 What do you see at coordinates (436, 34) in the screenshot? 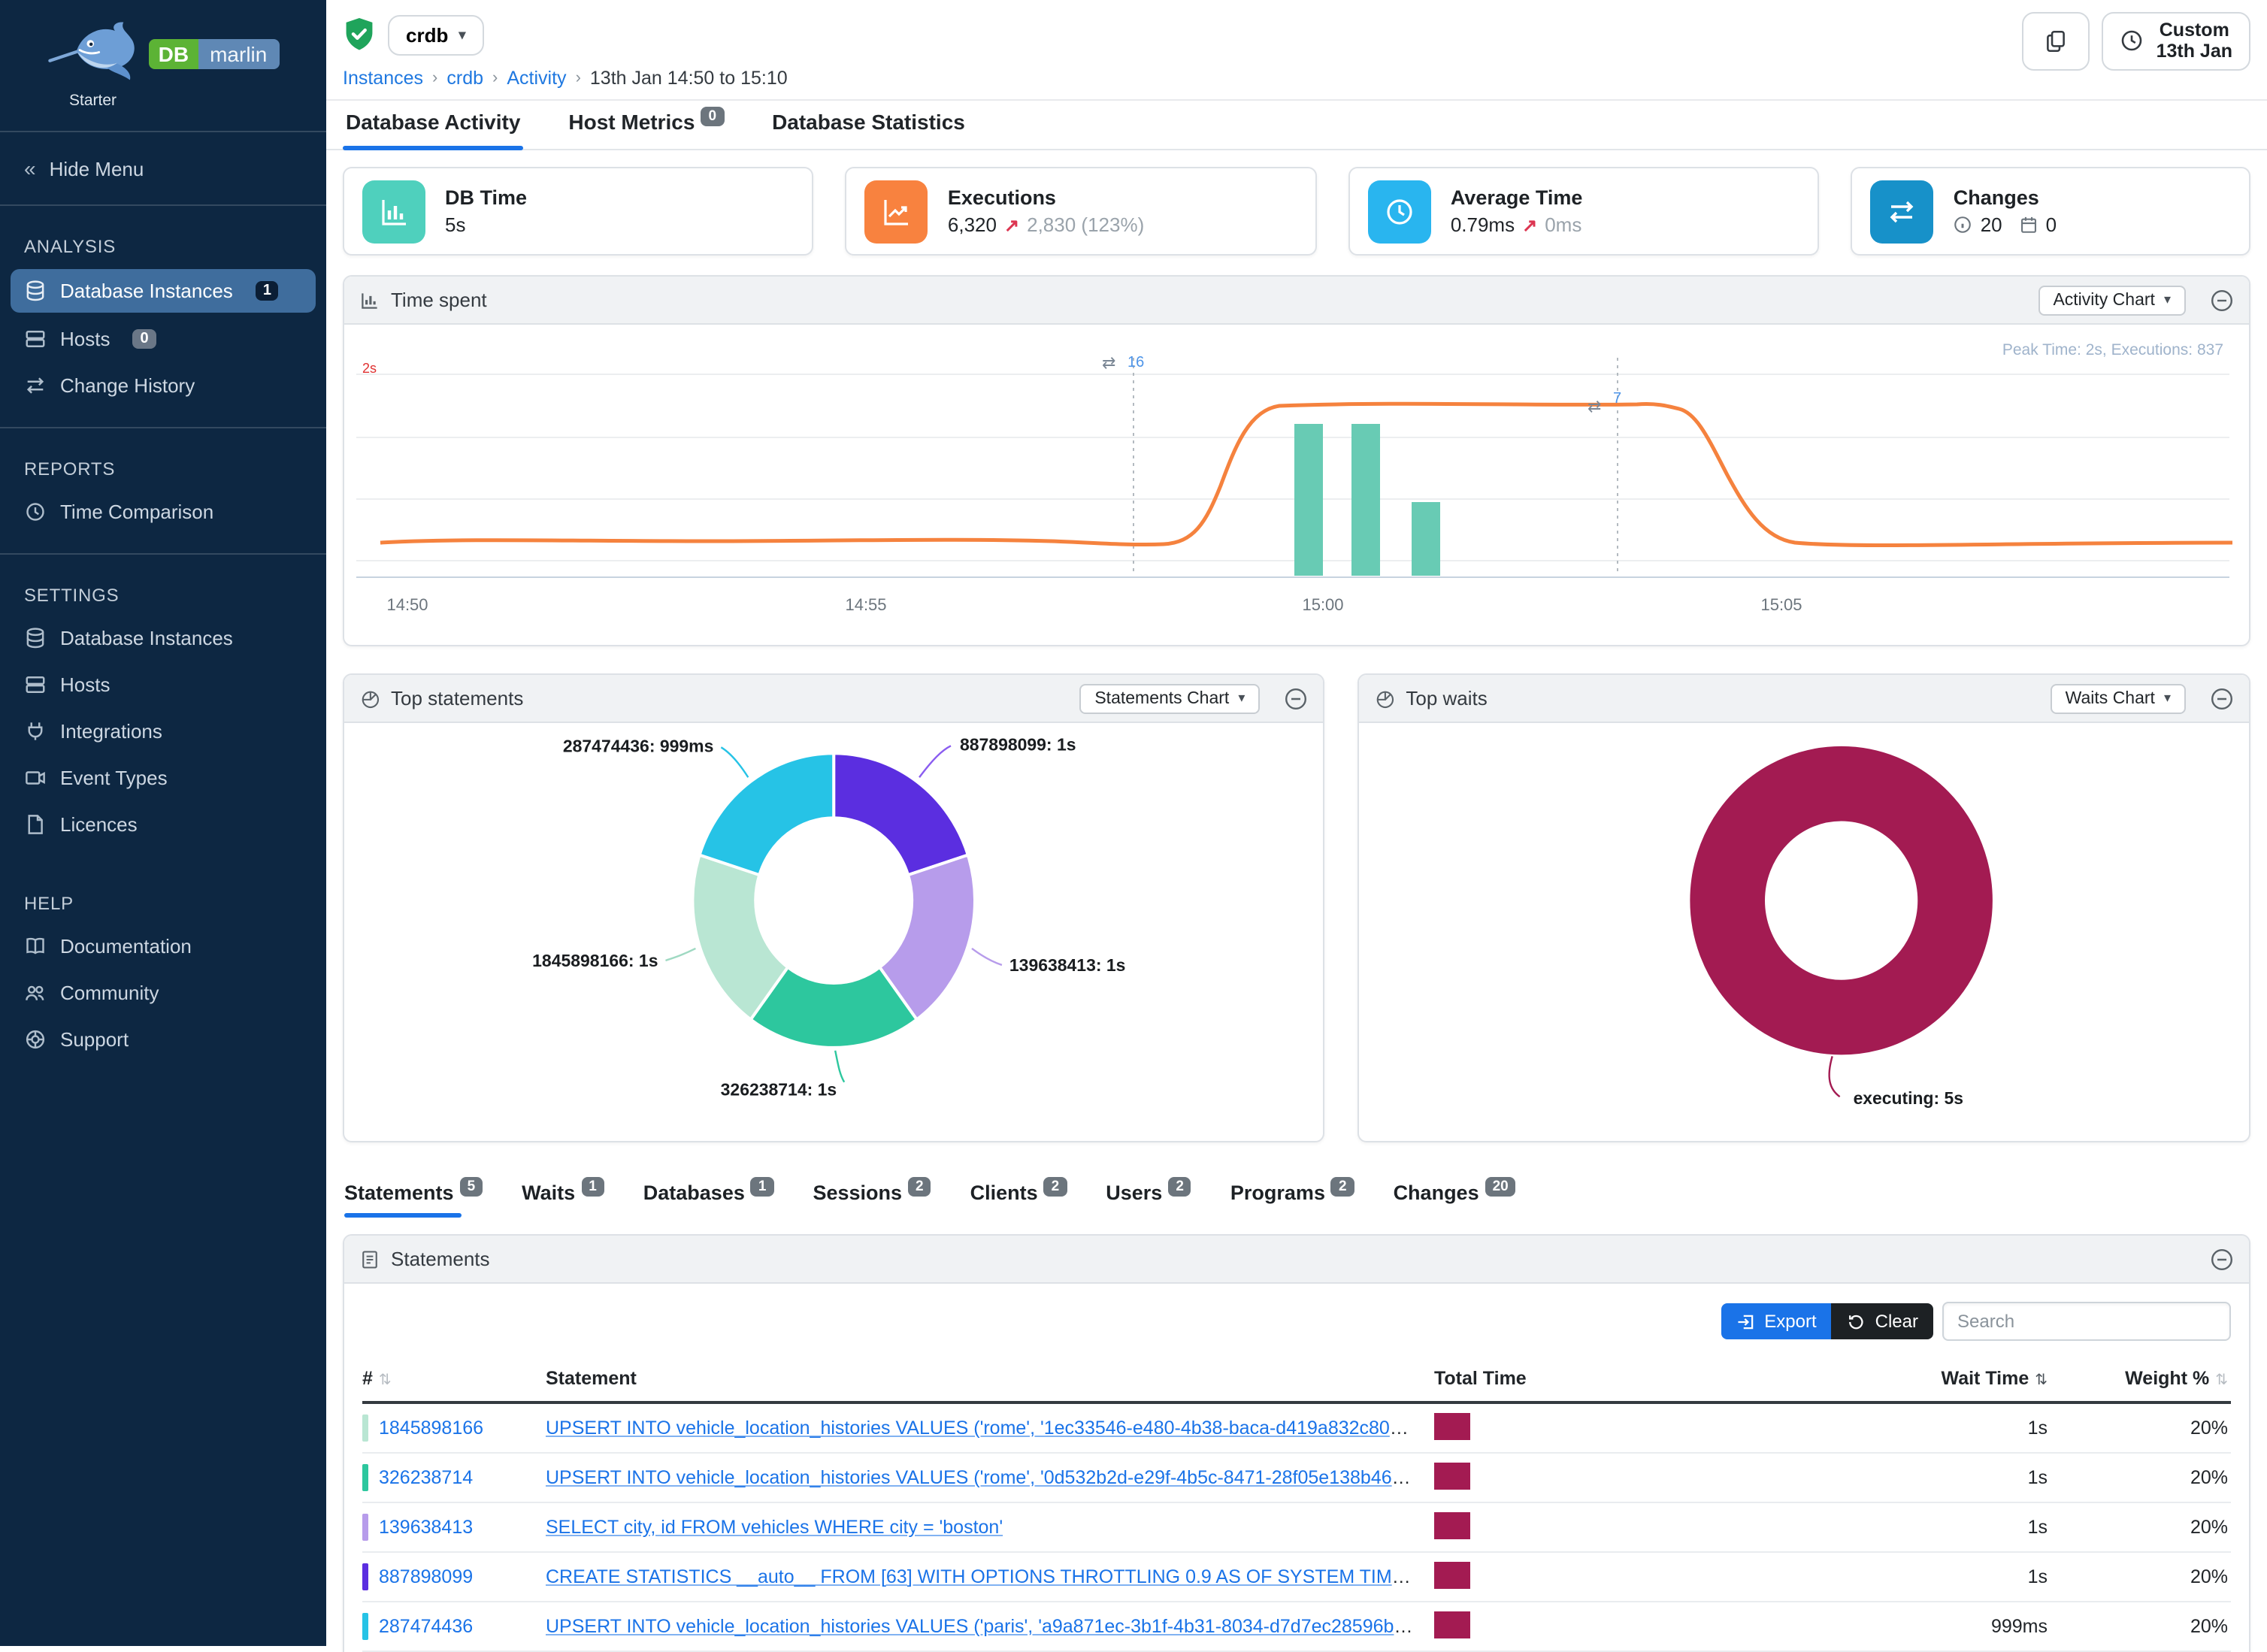
I see `instance-selector: crdb ▾` at bounding box center [436, 34].